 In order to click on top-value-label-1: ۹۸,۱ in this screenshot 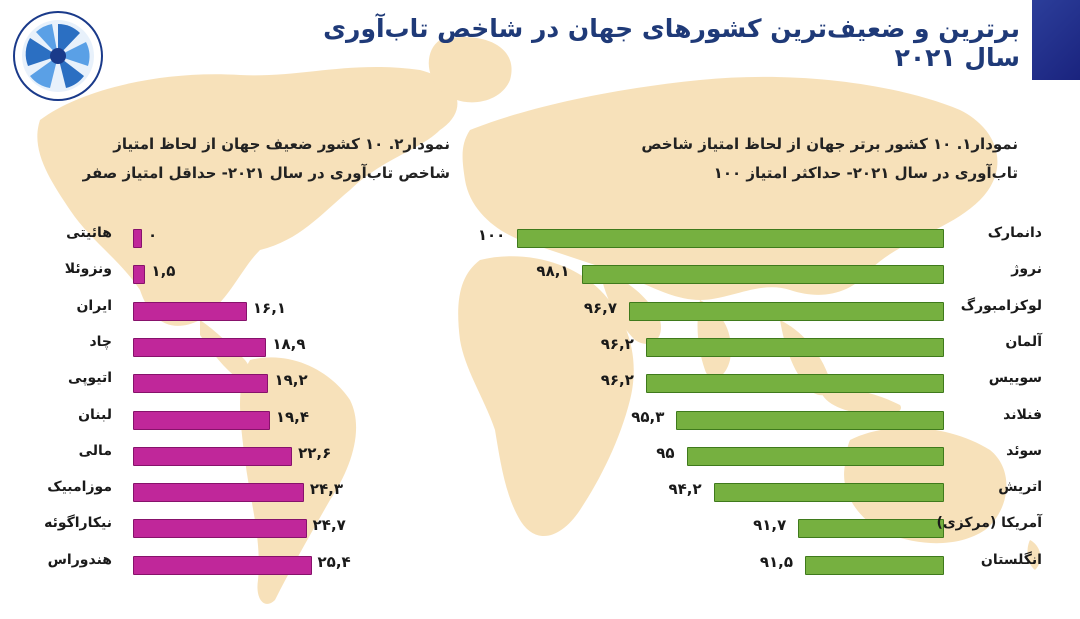, I will do `click(553, 271)`.